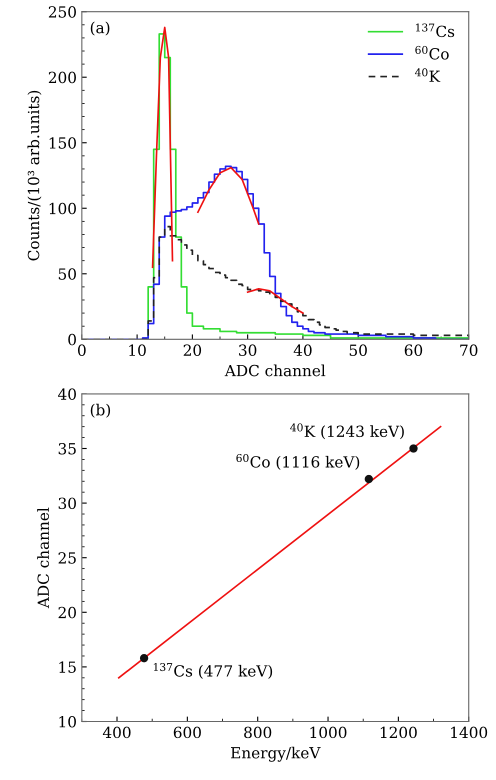 This screenshot has height=780, width=496. What do you see at coordinates (213, 670) in the screenshot?
I see `annotation: $^{137}$Cs (477 keV)` at bounding box center [213, 670].